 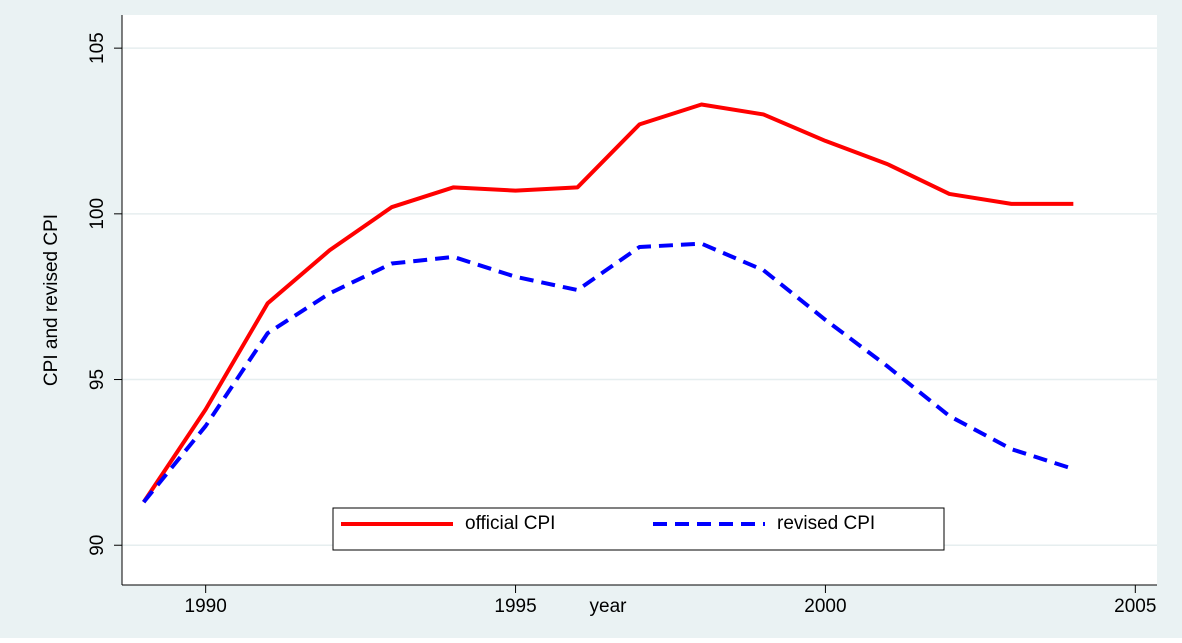 I want to click on y-tick-label: 105, so click(x=97, y=48).